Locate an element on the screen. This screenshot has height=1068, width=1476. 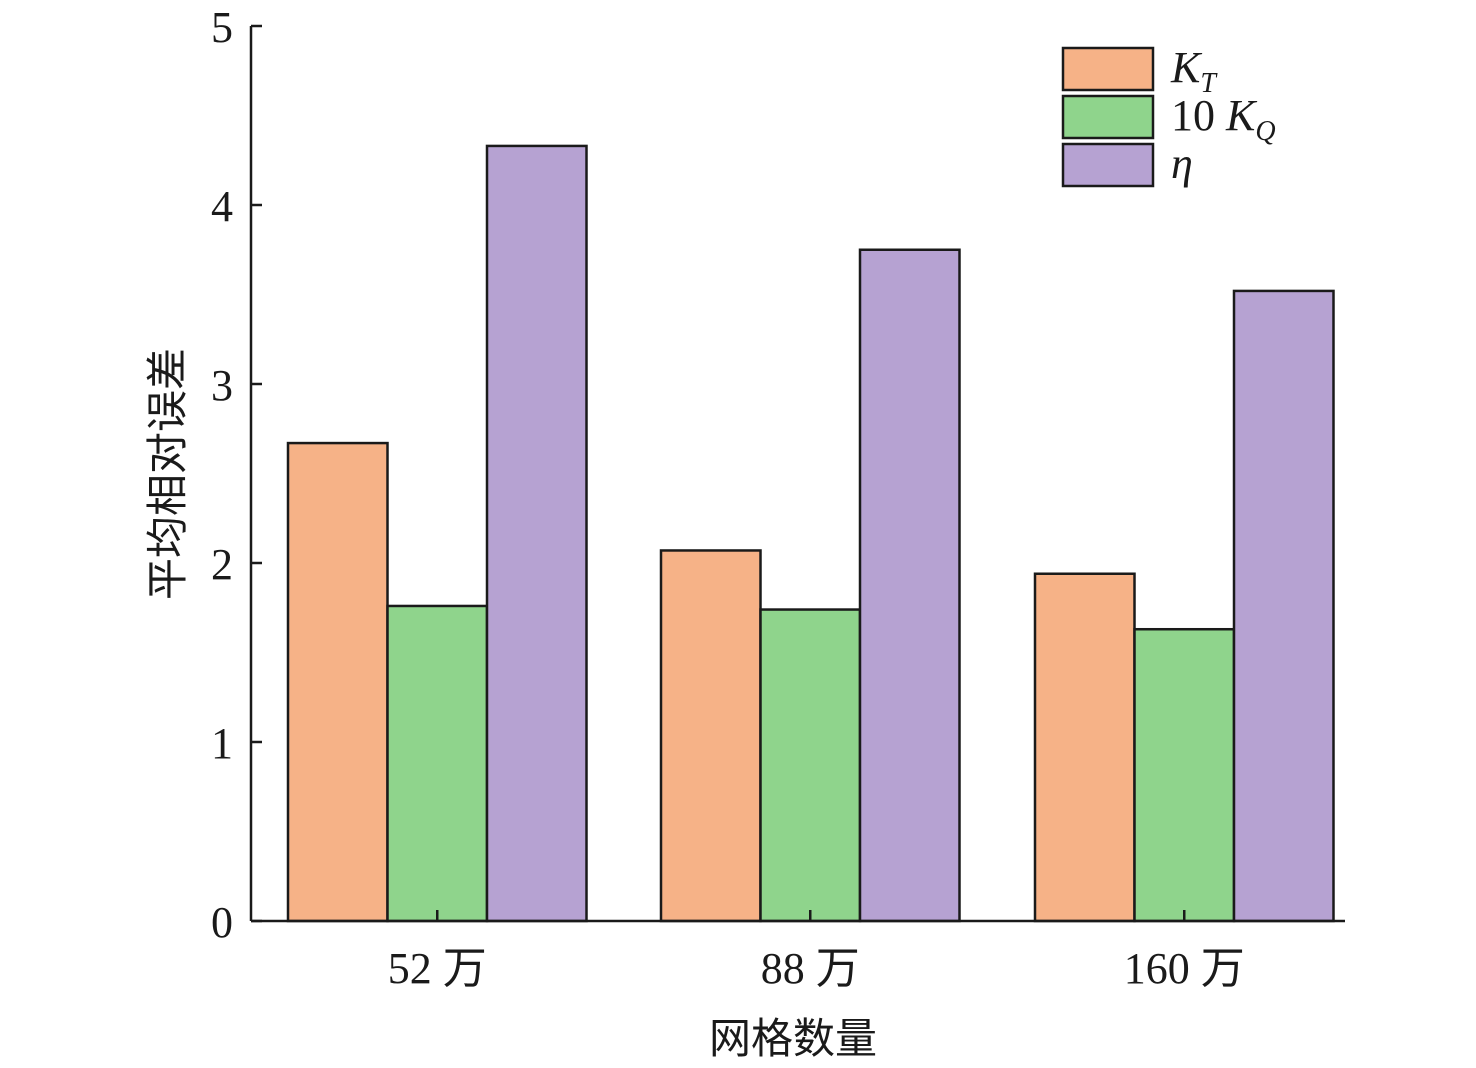
y-tick-label: 5 is located at coordinates (222, 27).